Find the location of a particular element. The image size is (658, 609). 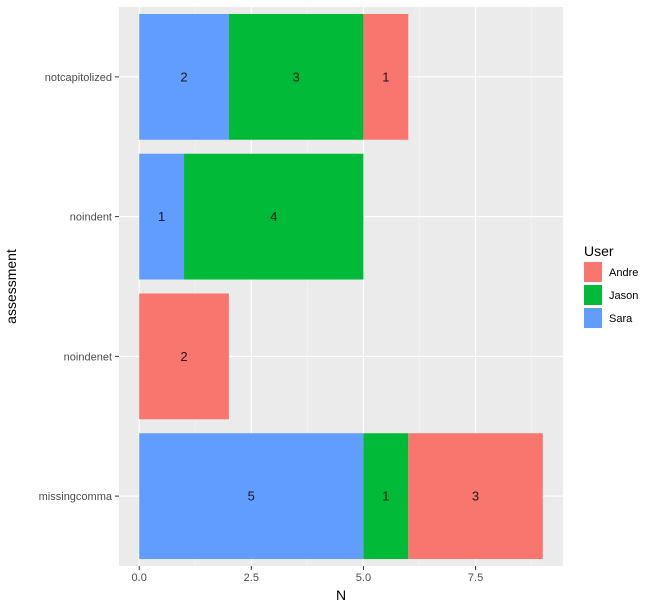

y-tick-label: notcapitolized is located at coordinates (78, 78).